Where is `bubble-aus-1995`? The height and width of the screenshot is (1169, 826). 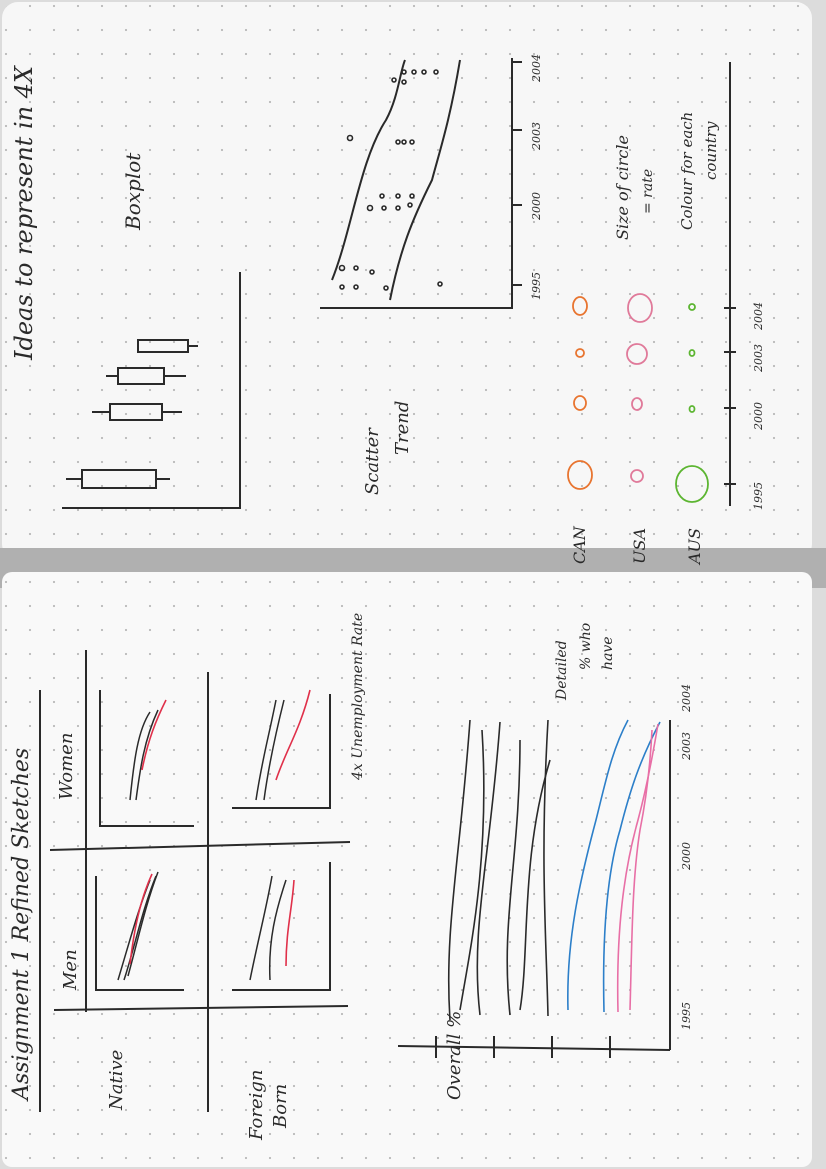 bubble-aus-1995 is located at coordinates (692, 484).